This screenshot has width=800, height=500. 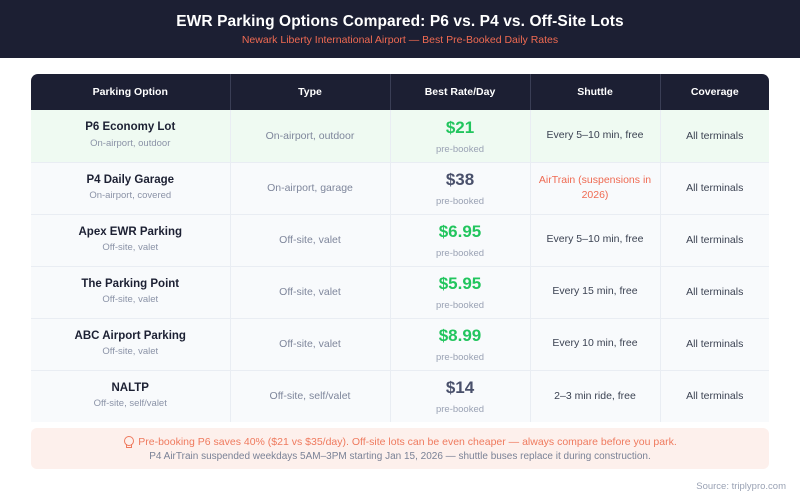 What do you see at coordinates (595, 92) in the screenshot?
I see `column-header-shuttle: Shuttle` at bounding box center [595, 92].